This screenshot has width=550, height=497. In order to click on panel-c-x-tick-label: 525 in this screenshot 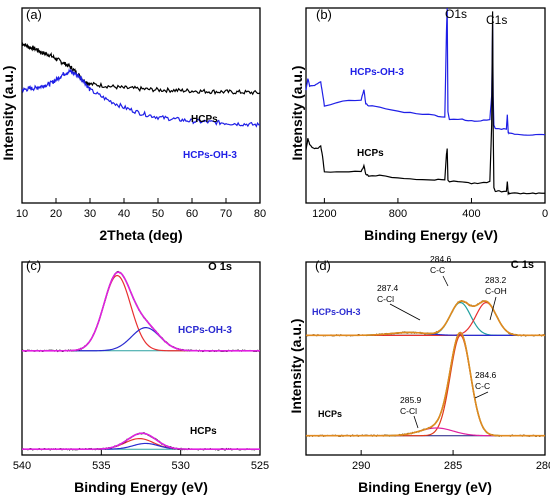, I will do `click(260, 466)`.